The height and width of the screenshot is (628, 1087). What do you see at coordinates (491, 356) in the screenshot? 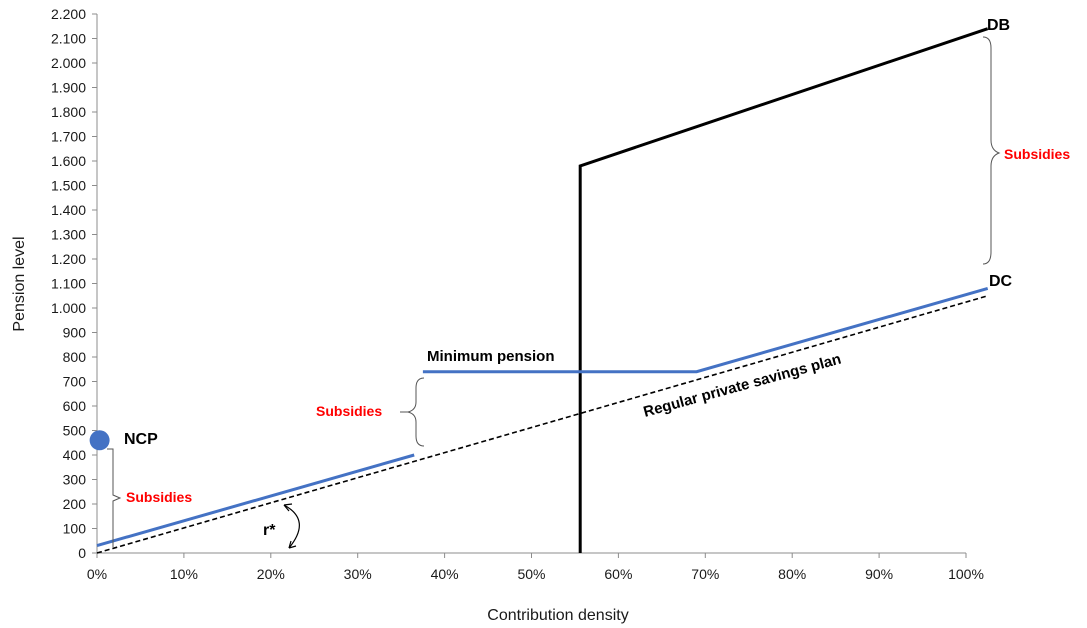
I see `minimum-pension-label: Minimum pension` at bounding box center [491, 356].